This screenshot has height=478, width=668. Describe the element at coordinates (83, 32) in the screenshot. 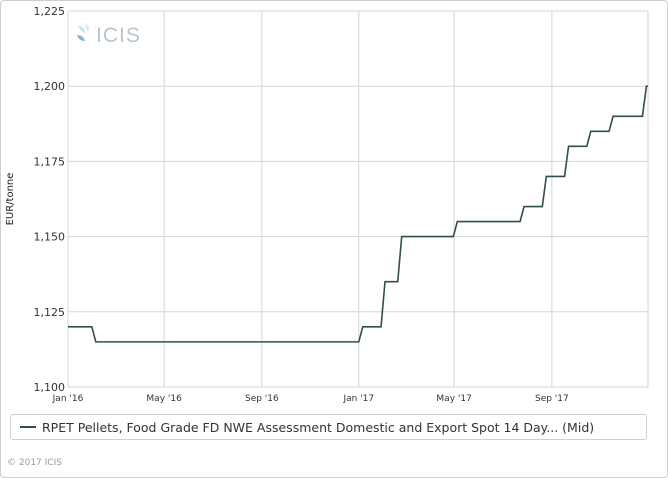

I see `icis-logo-icon` at that location.